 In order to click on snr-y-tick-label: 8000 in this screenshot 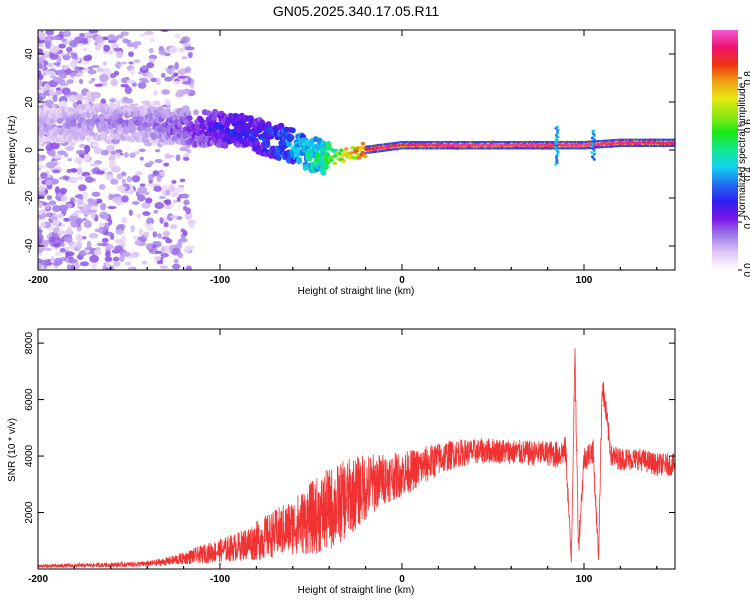, I will do `click(29, 343)`.